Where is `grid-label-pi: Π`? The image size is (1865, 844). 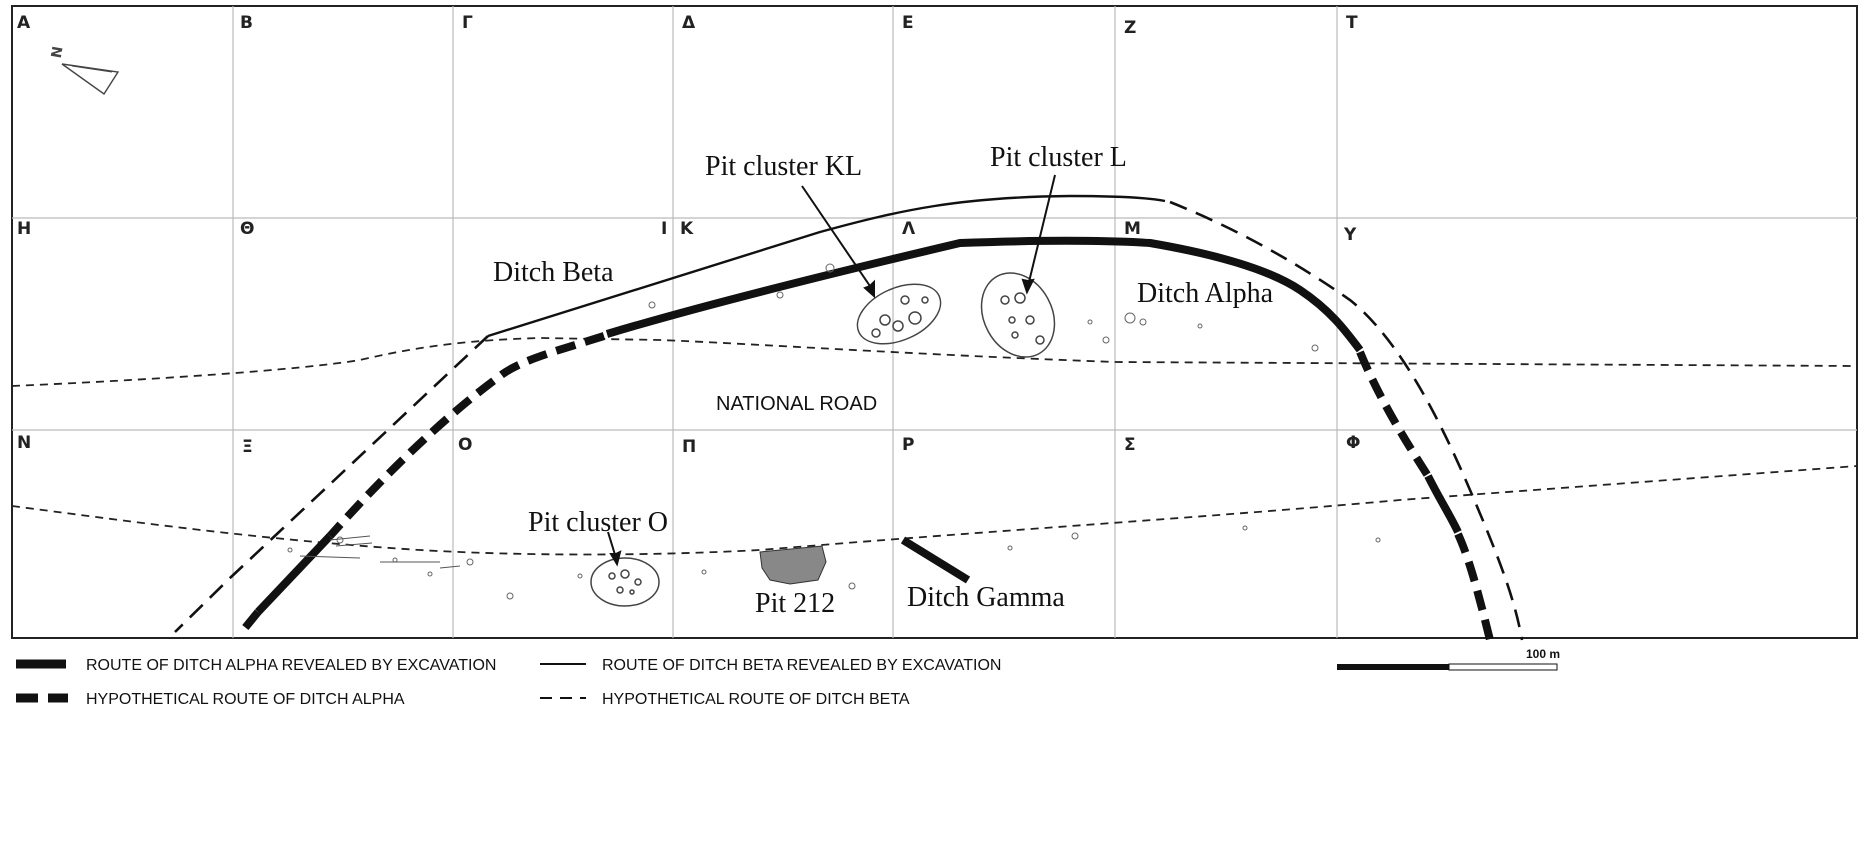 grid-label-pi: Π is located at coordinates (689, 447).